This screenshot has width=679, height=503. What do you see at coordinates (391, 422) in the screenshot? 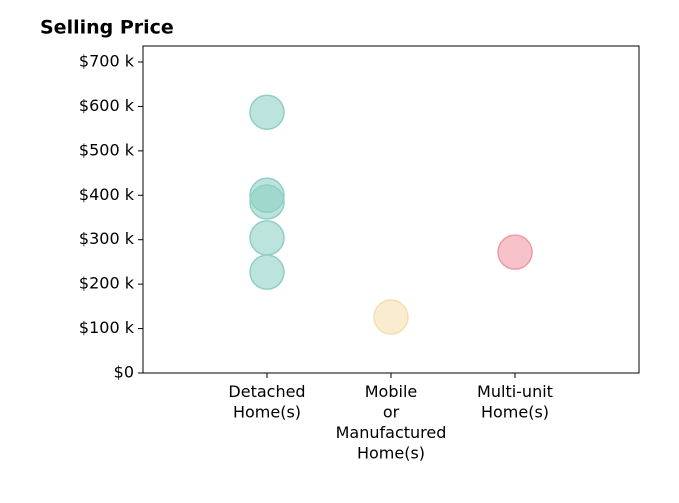
I see `x-tick-label: Mobile or Manufactured Home(s)` at bounding box center [391, 422].